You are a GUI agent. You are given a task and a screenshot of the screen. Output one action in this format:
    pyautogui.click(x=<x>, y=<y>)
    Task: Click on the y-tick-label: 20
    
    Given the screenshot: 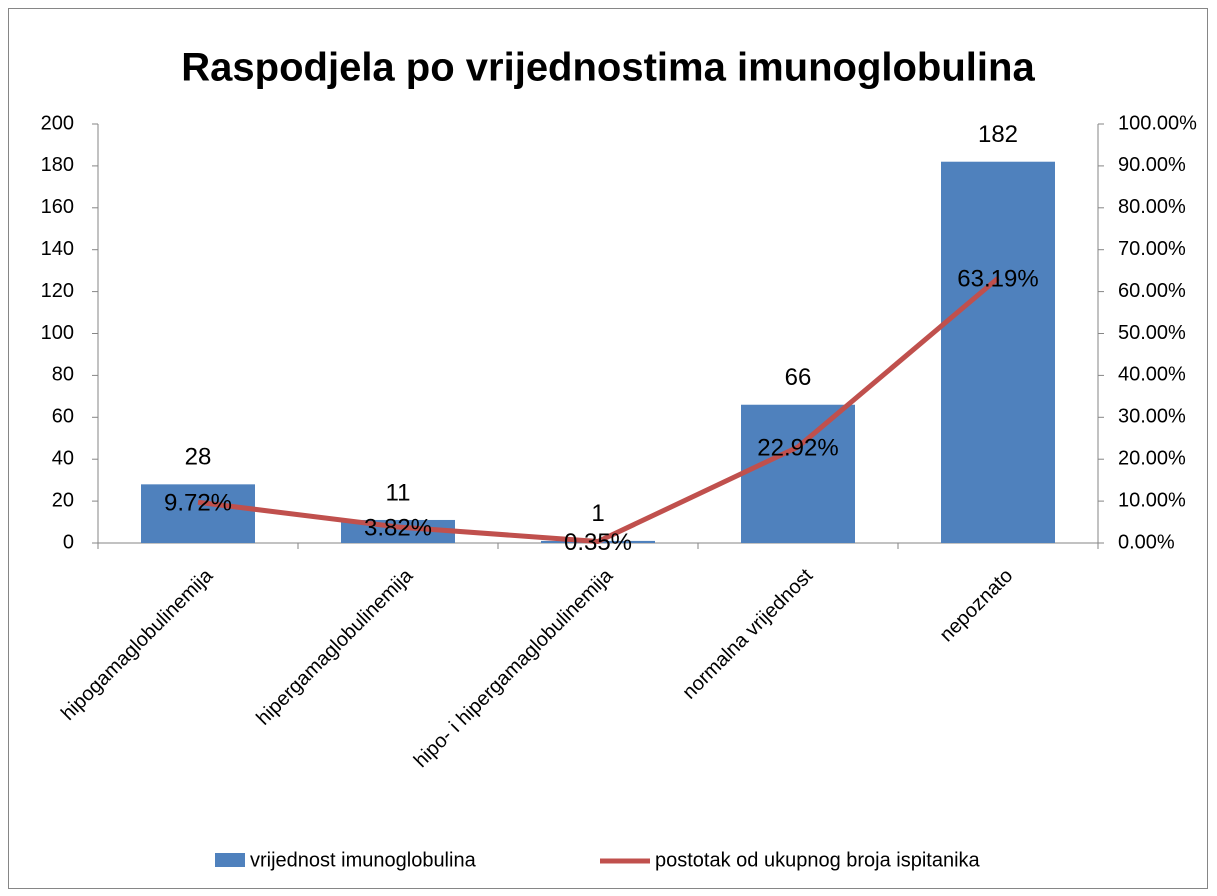 What is the action you would take?
    pyautogui.click(x=63, y=500)
    